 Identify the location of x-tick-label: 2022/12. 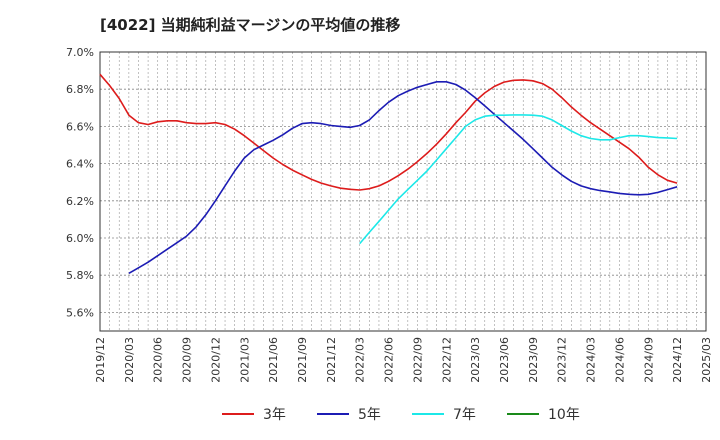
(446, 360).